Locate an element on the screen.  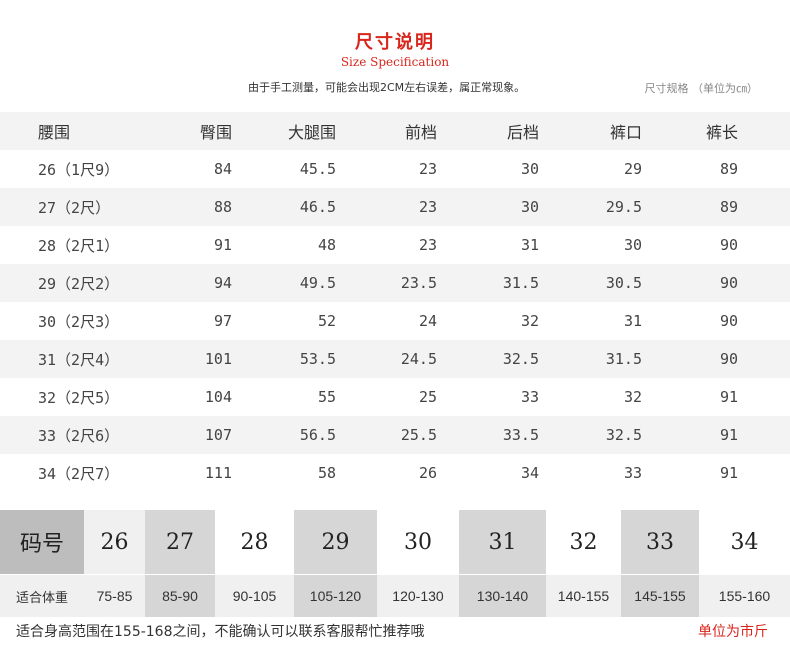
table-row: 32（2尺5） 104 55 25 33 32 91 is located at coordinates (395, 397).